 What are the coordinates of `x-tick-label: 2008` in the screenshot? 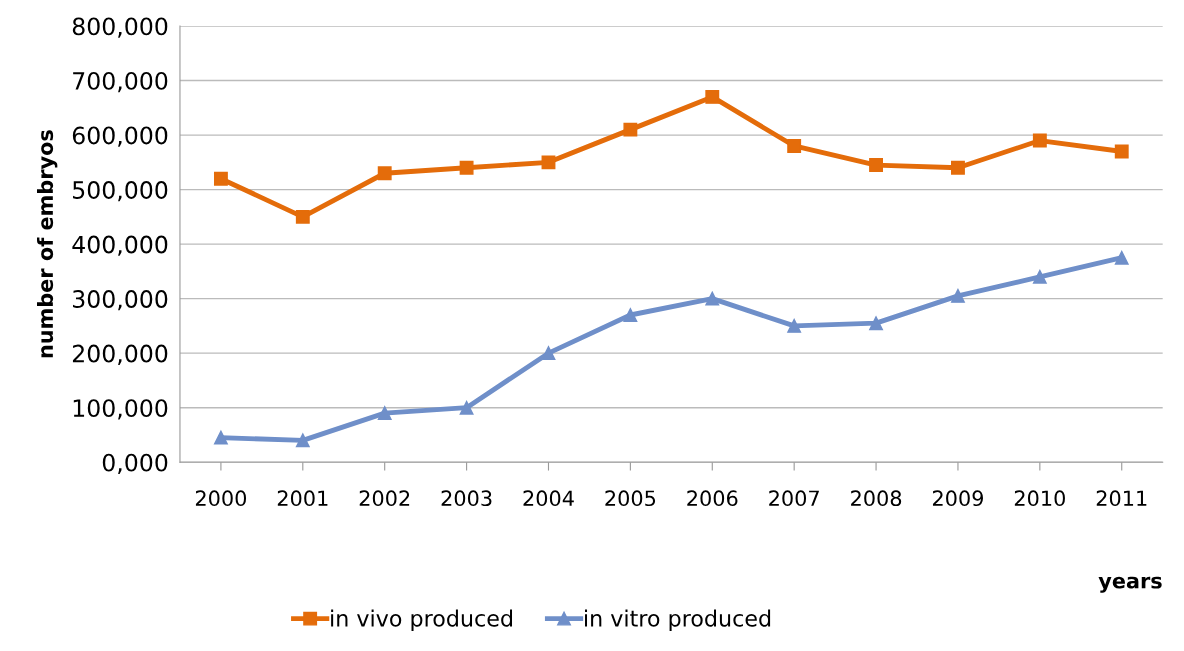 It's located at (876, 498).